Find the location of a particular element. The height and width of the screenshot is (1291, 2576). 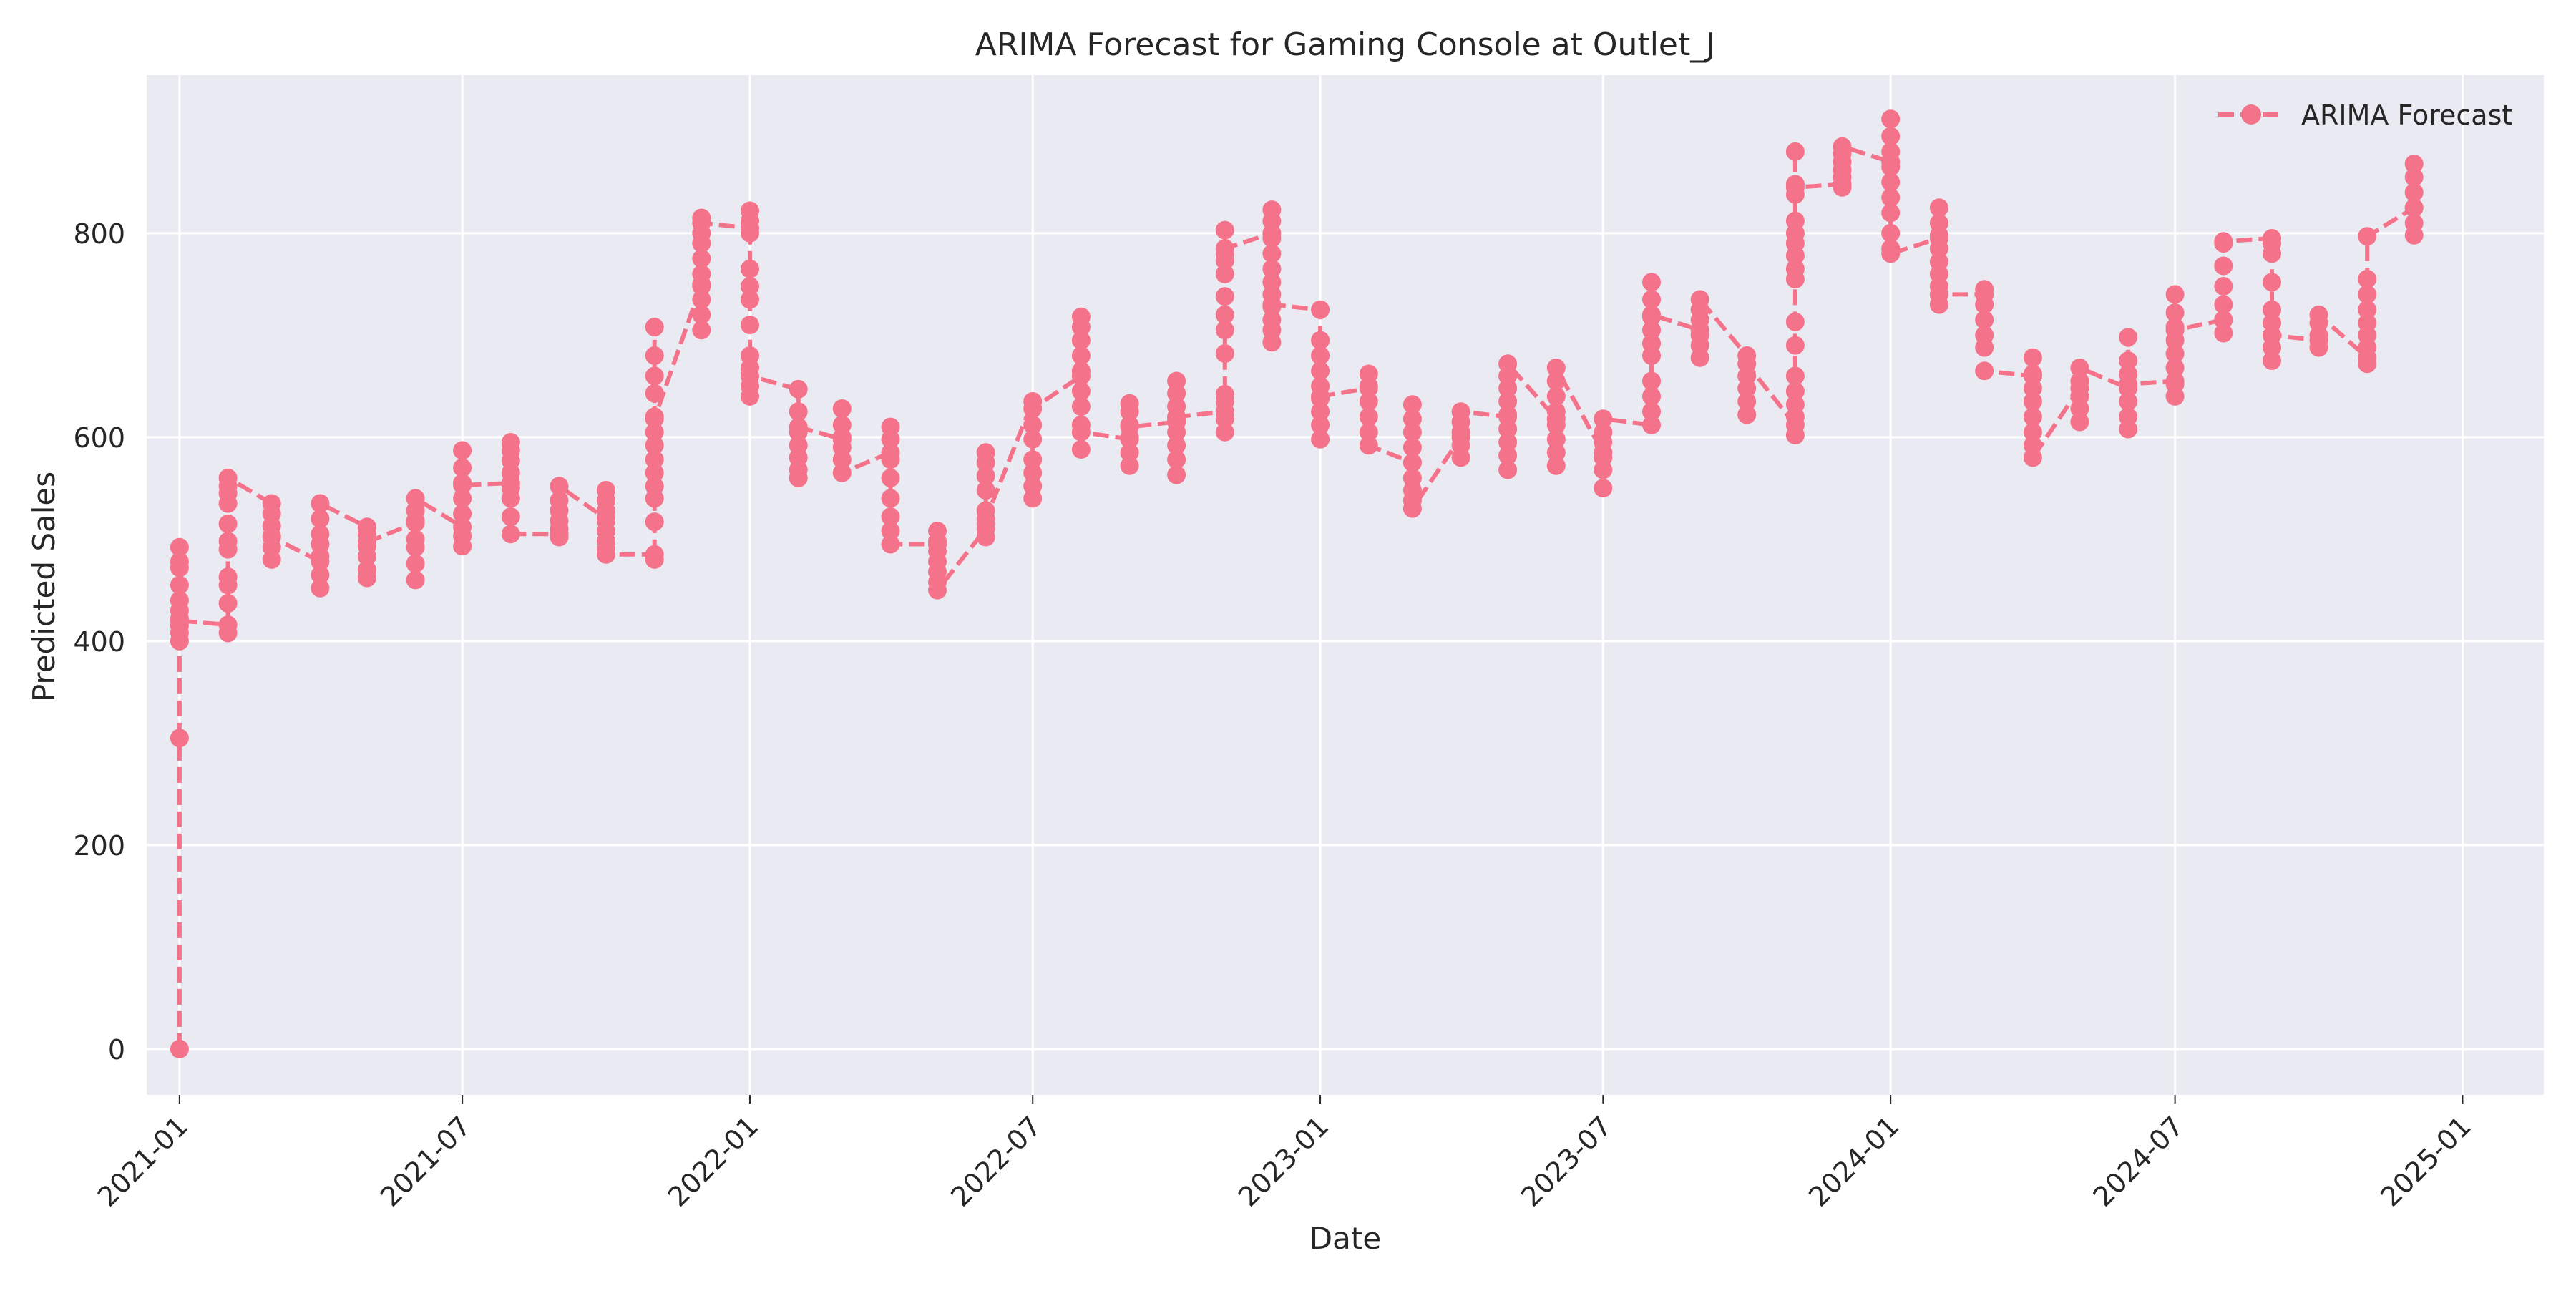

legend-label: ARIMA Forecast is located at coordinates (2406, 115).